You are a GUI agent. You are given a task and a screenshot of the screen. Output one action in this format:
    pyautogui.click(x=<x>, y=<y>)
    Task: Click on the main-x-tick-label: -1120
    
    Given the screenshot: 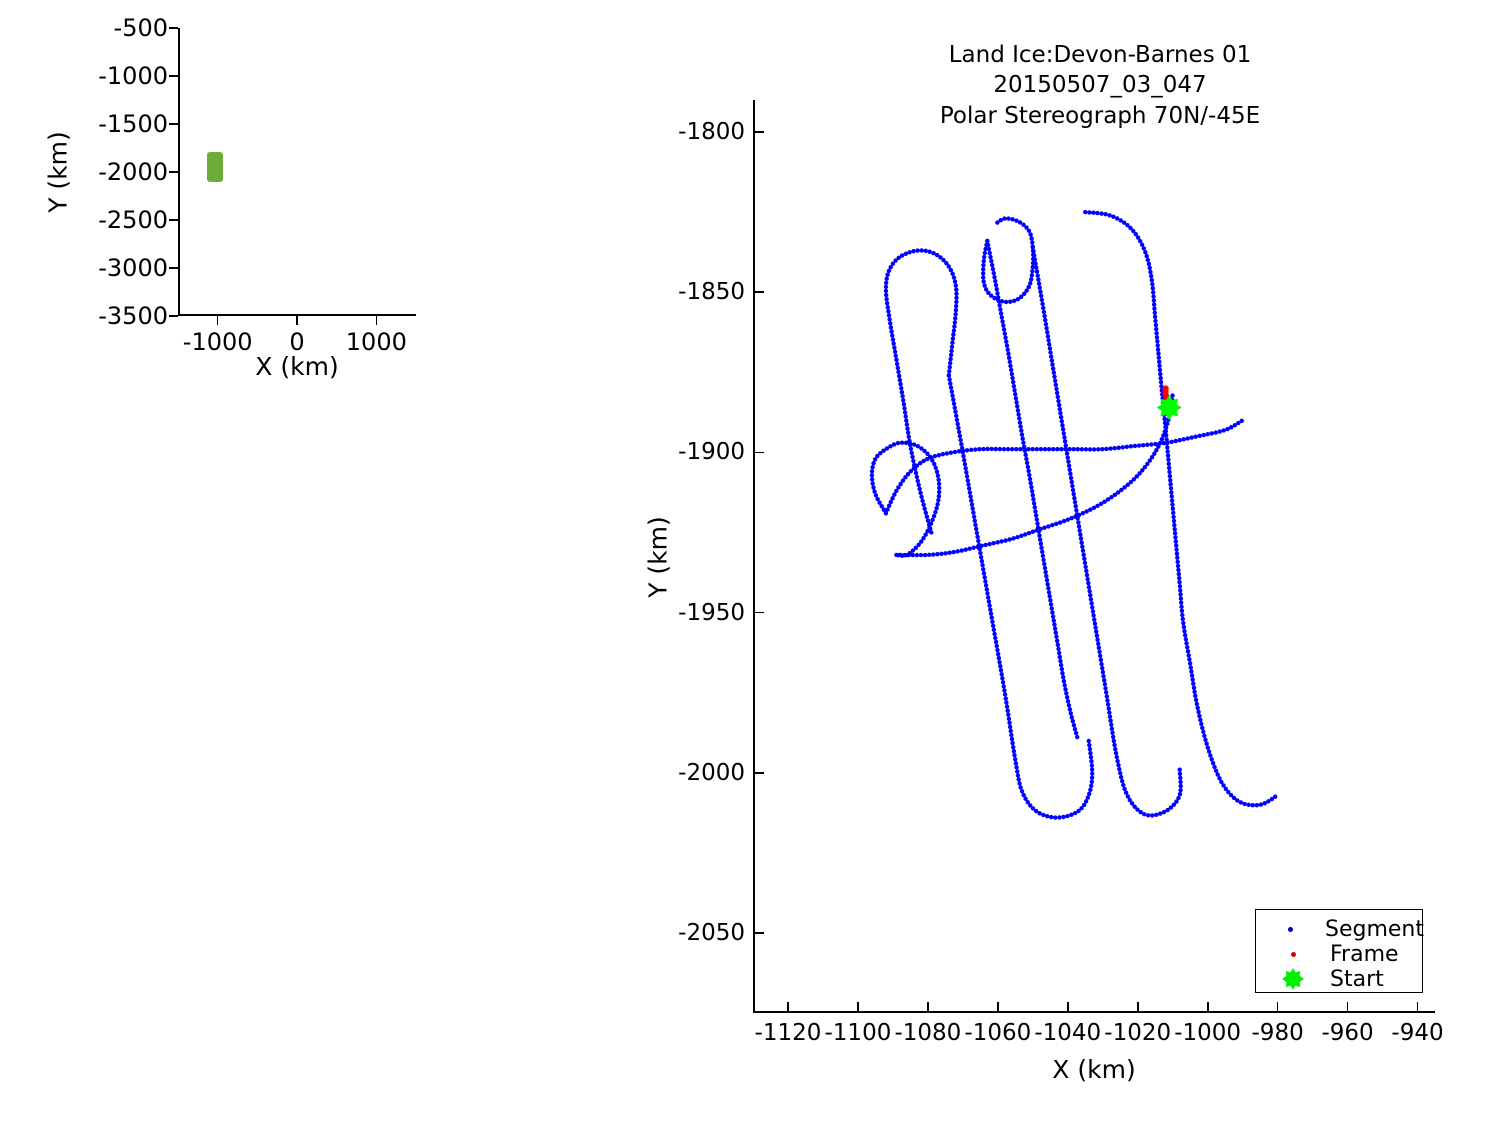 What is the action you would take?
    pyautogui.click(x=788, y=1033)
    